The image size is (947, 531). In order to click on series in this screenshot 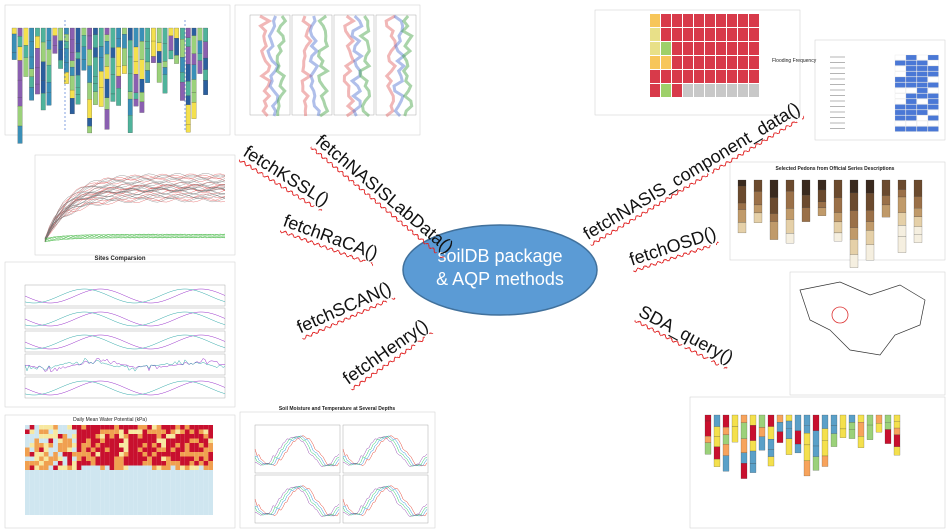, I will do `click(385, 501)`.